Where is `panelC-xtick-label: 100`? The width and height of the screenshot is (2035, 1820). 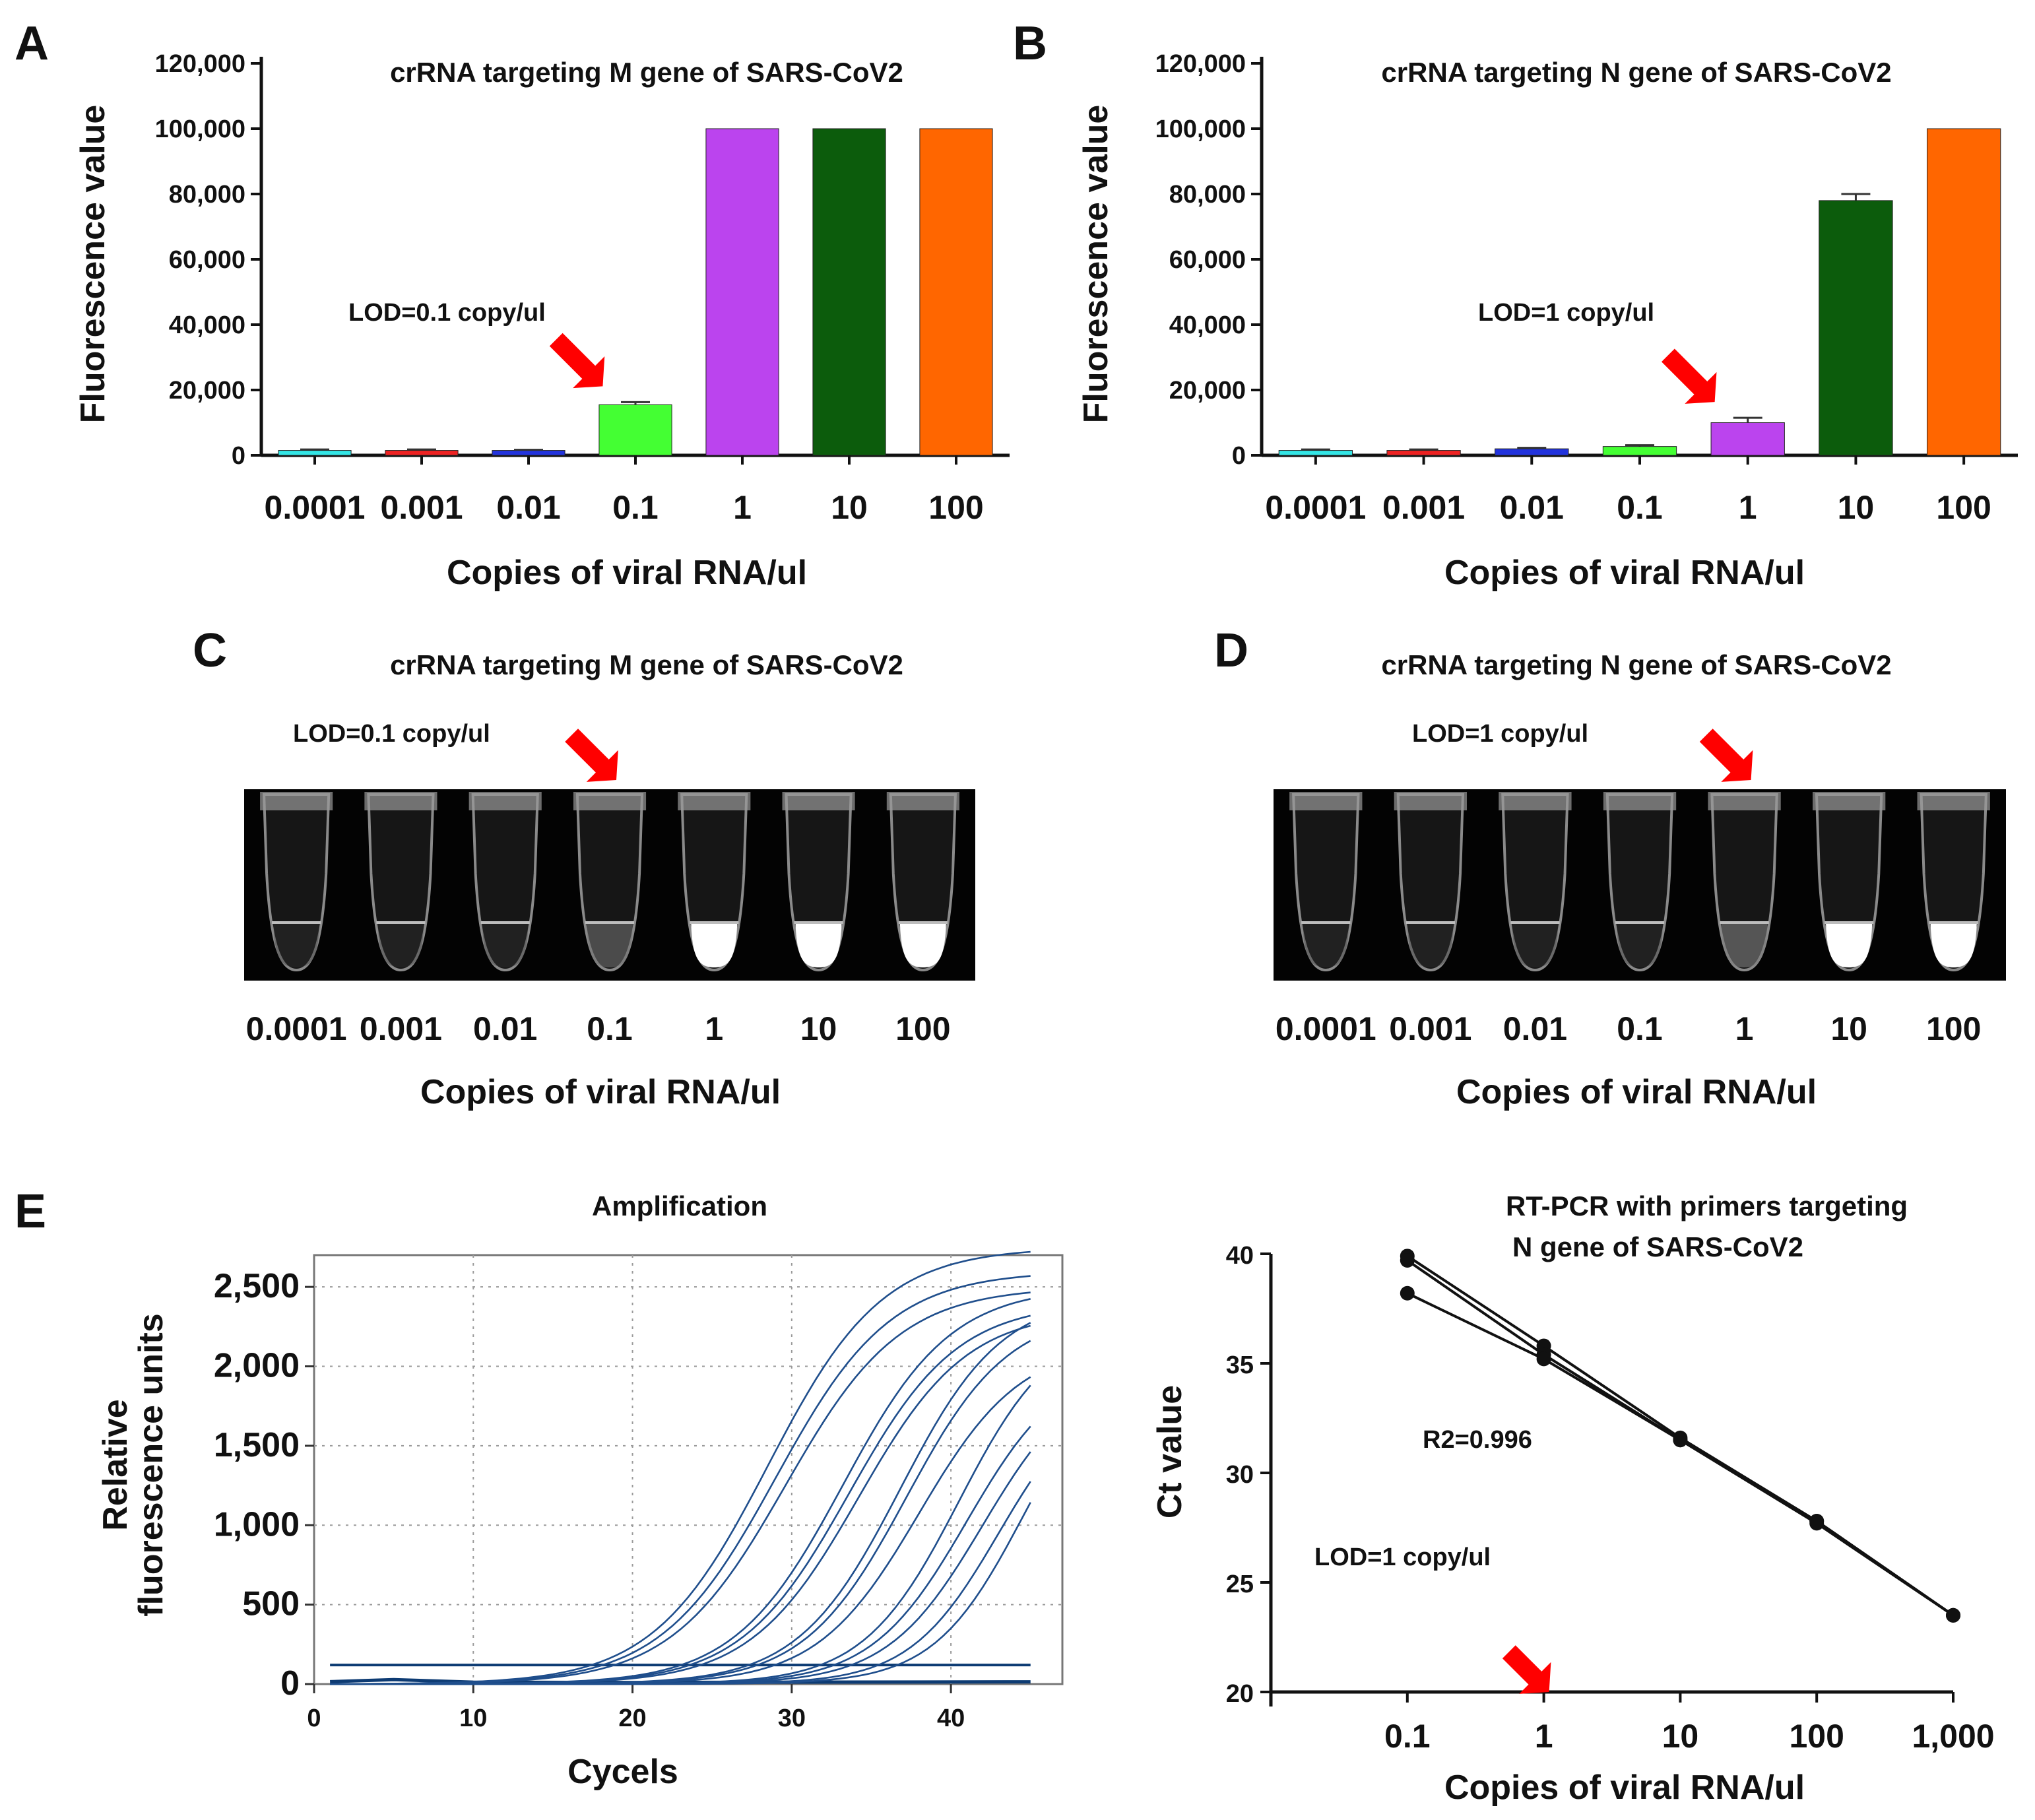
panelC-xtick-label: 100 is located at coordinates (922, 1028).